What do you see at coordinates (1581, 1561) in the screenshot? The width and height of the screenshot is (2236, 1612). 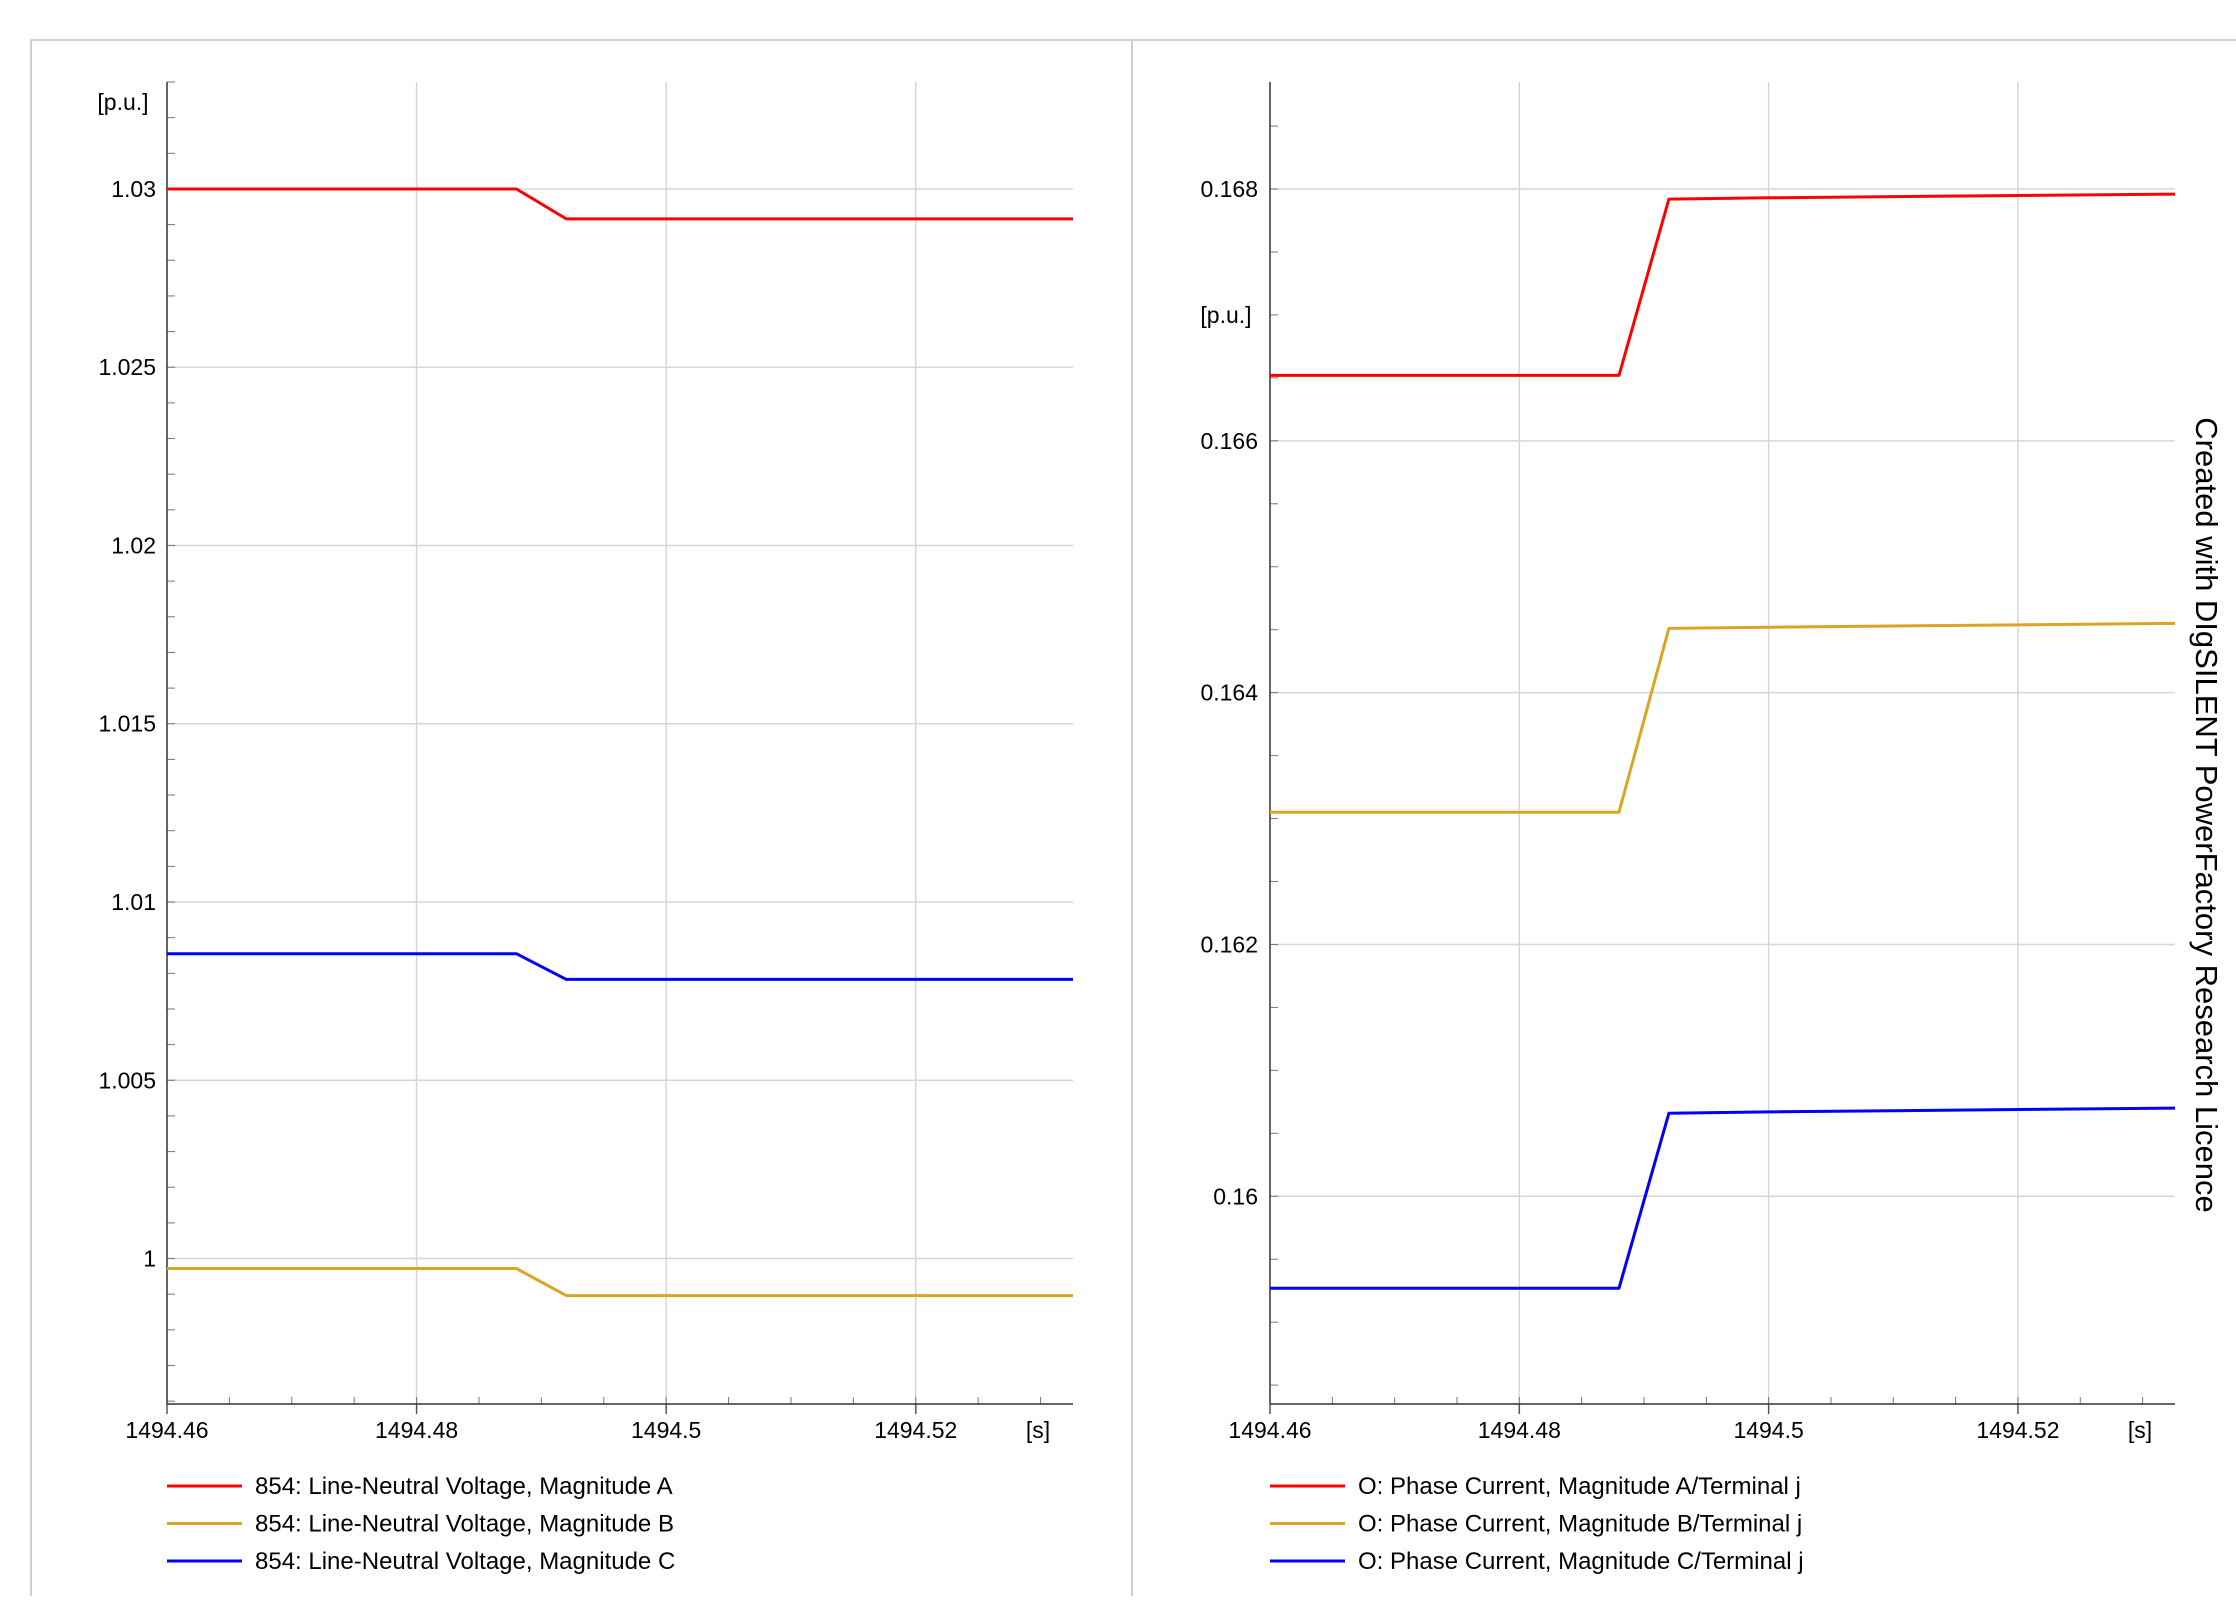 I see `legend-label: O: Phase Current, Magnitude C/Terminal j` at bounding box center [1581, 1561].